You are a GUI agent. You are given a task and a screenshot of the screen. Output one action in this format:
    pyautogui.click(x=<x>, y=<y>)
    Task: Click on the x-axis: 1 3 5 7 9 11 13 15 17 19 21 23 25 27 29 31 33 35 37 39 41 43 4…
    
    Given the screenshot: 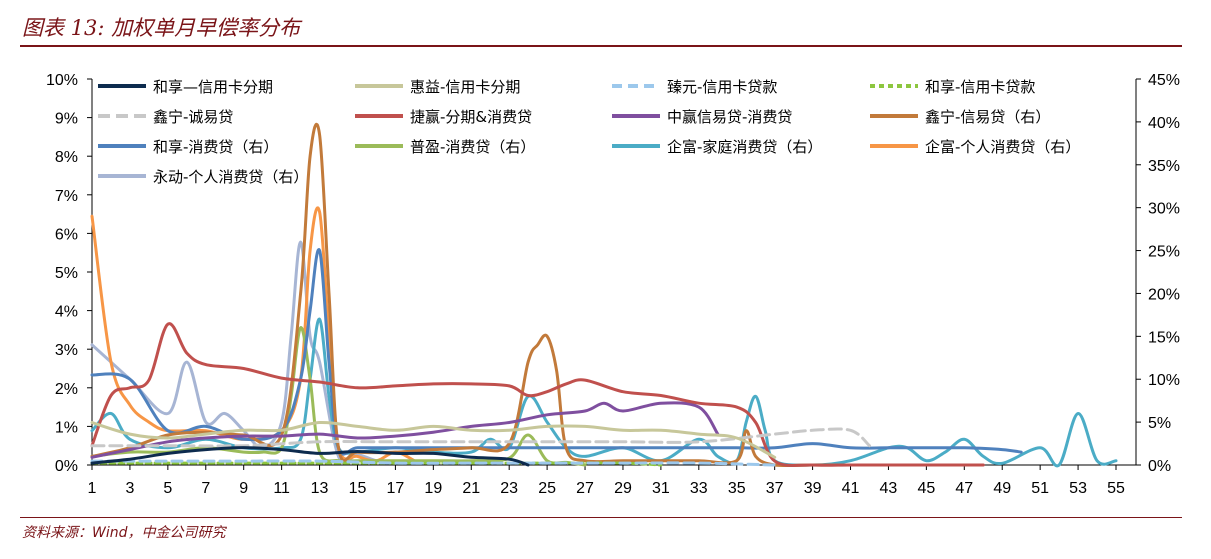 What is the action you would take?
    pyautogui.click(x=606, y=481)
    